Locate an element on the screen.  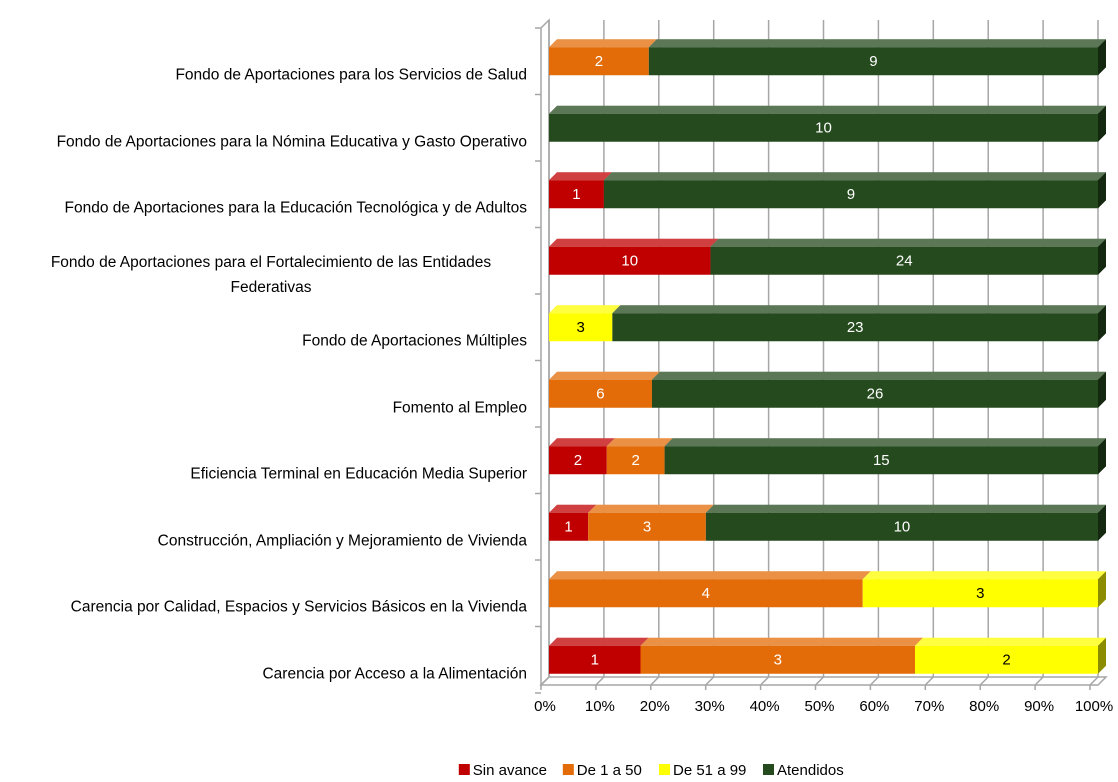
y-tick-label: Fondo de Aportaciones Múltiples is located at coordinates (271, 341).